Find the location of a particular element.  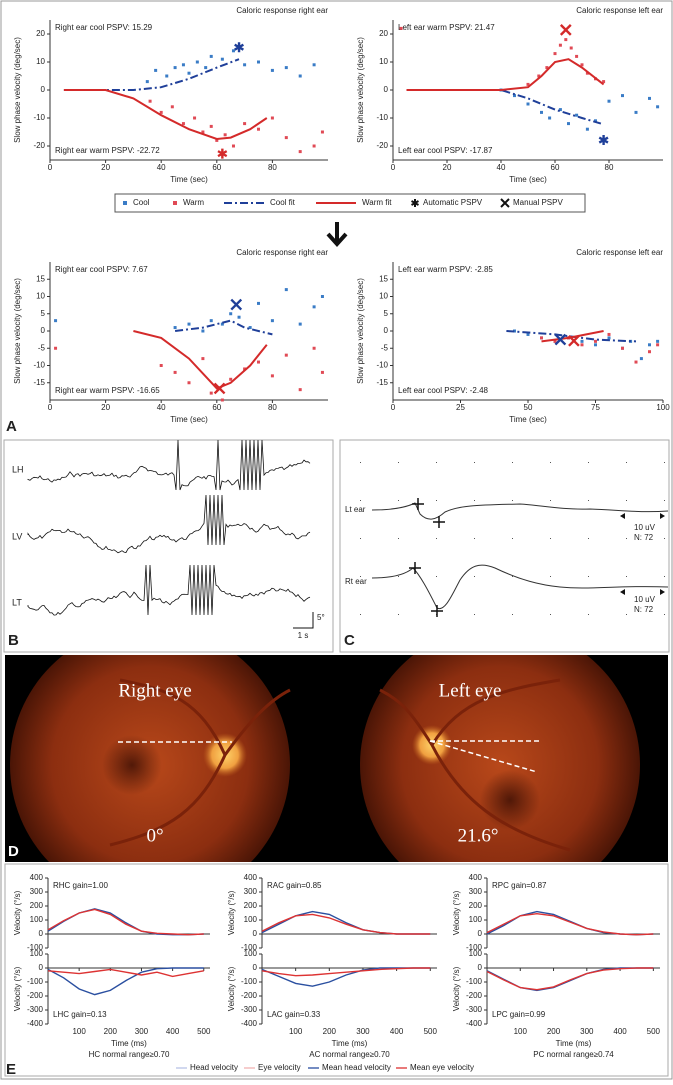

annotation: LPC gain=0.99 is located at coordinates (519, 1014).